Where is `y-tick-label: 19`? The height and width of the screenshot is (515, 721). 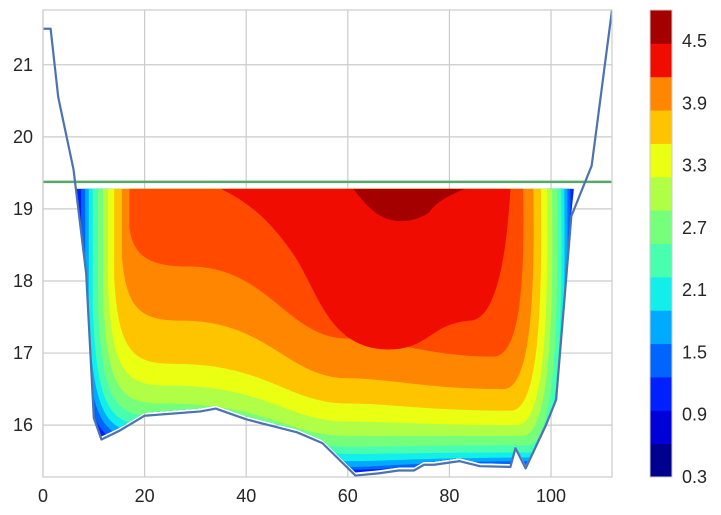 y-tick-label: 19 is located at coordinates (23, 209).